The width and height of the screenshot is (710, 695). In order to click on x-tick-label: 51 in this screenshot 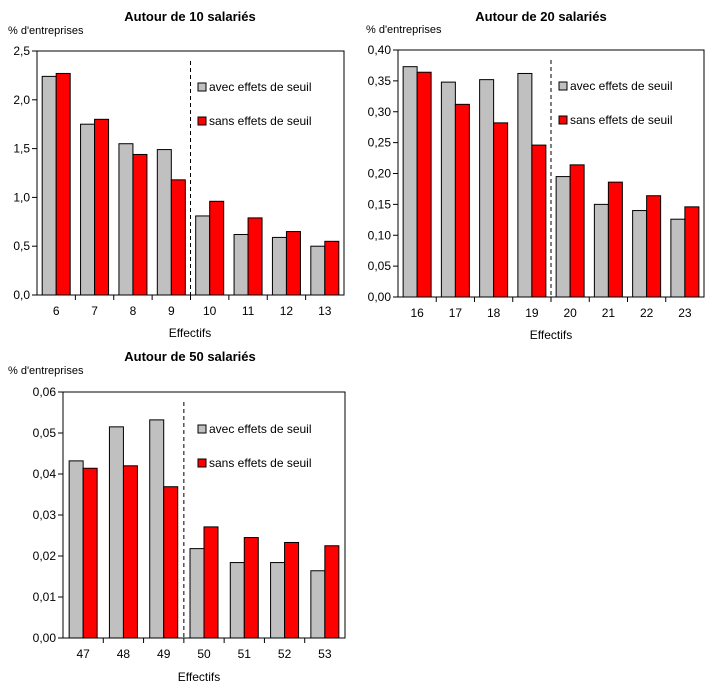, I will do `click(245, 654)`.